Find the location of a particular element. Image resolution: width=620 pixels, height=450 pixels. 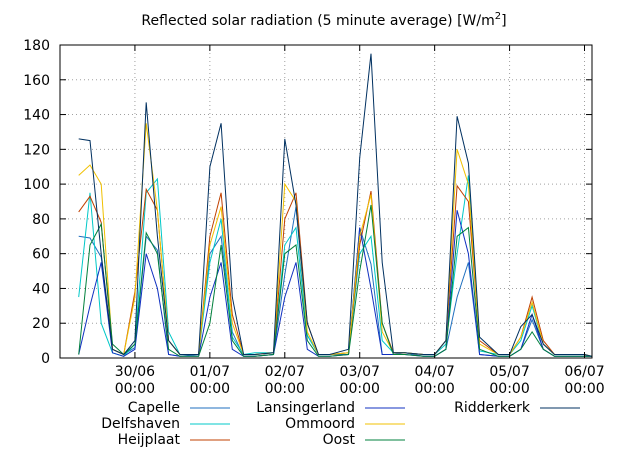

legend-label-ridderkerk: Ridderkerk is located at coordinates (492, 408).